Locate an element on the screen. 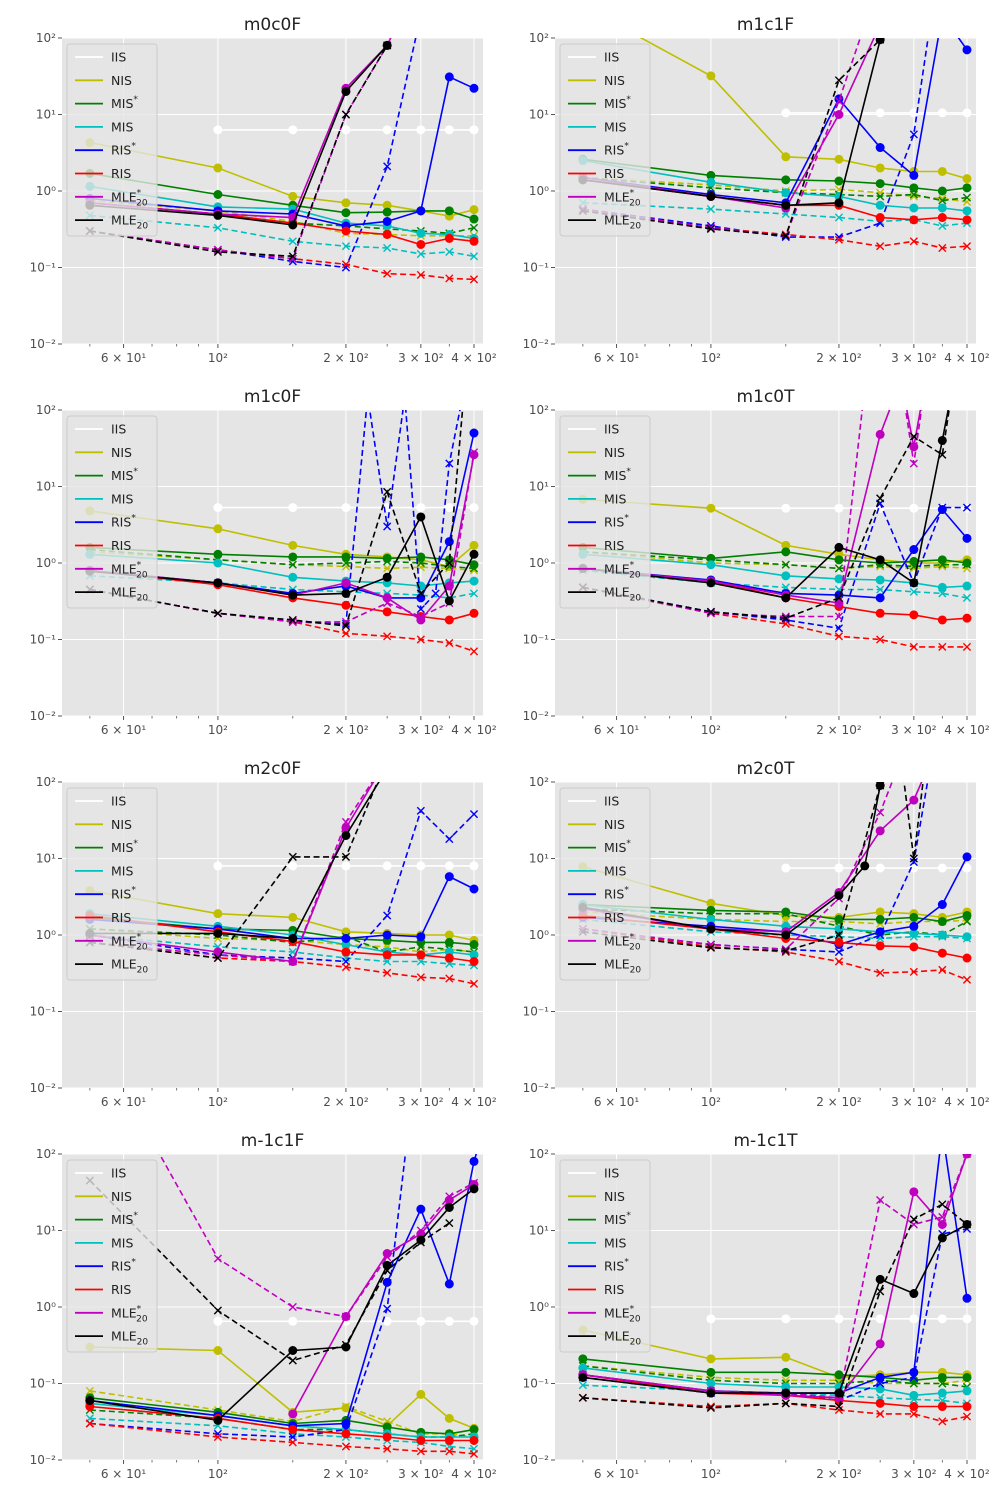  series-line-RIS-solid is located at coordinates (282, 151).